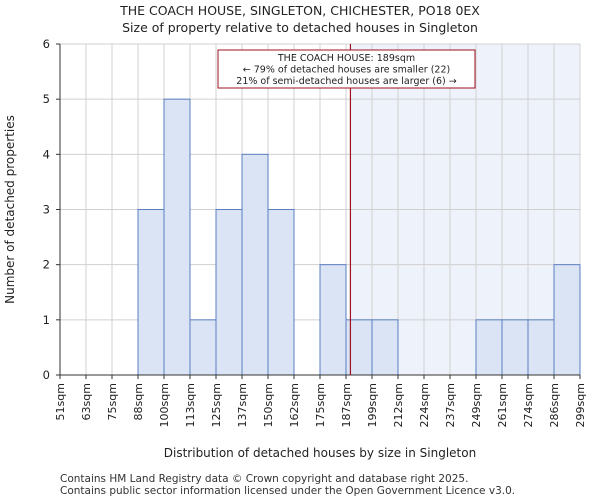 The height and width of the screenshot is (500, 600). Describe the element at coordinates (190, 405) in the screenshot. I see `x-tick-label: 113sqm` at that location.